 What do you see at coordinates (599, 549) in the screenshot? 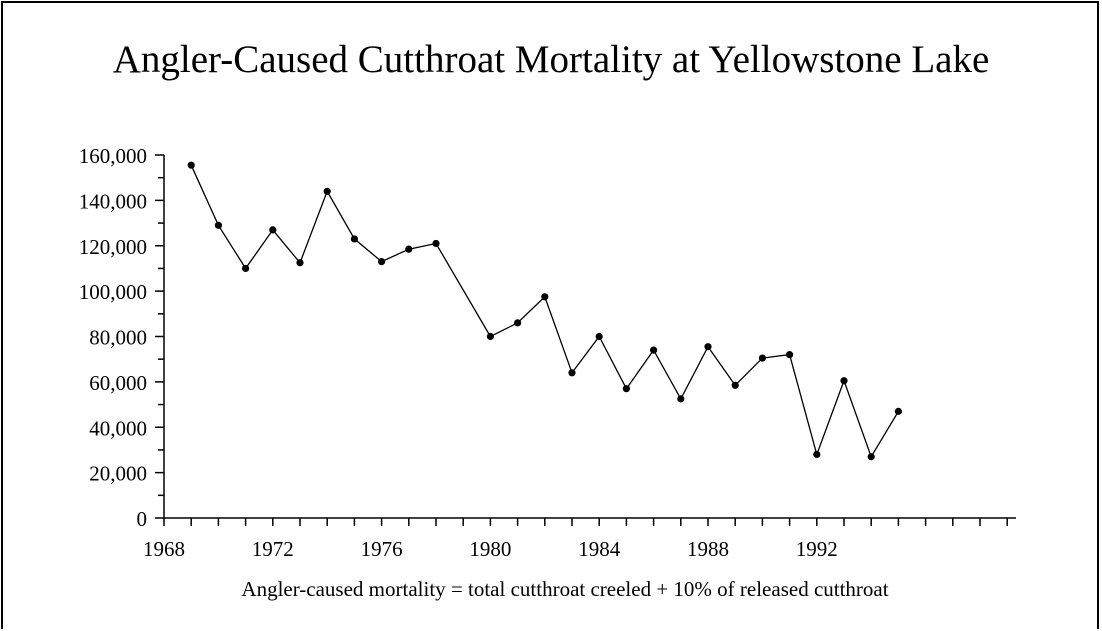
I see `x-tick-label: 1984` at bounding box center [599, 549].